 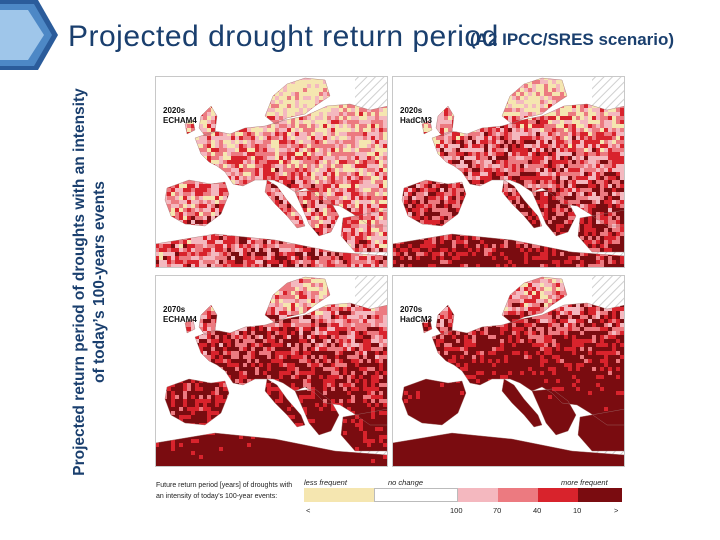 What do you see at coordinates (283, 36) in the screenshot?
I see `slide-title: Projected drought return period` at bounding box center [283, 36].